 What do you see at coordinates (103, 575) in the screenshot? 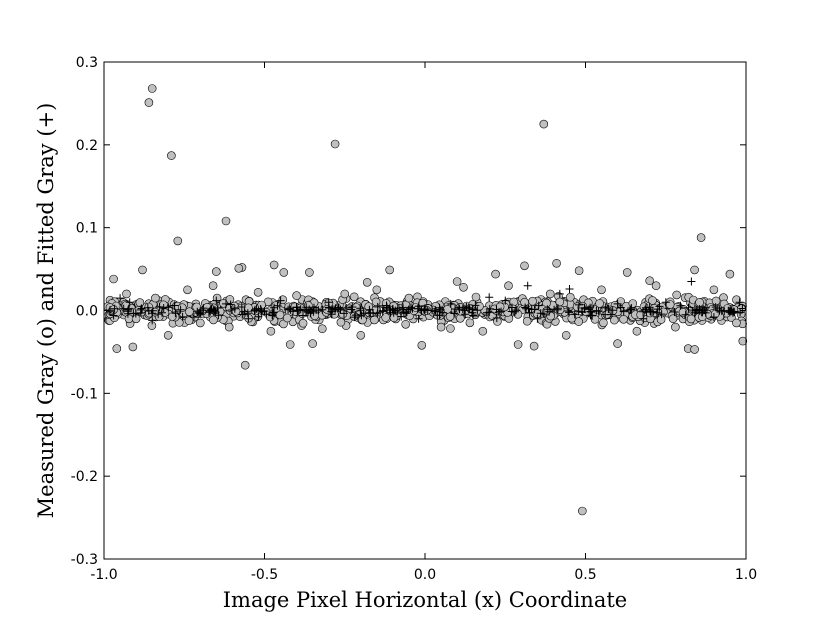
I see `x-tick-label: -1.0` at bounding box center [103, 575].